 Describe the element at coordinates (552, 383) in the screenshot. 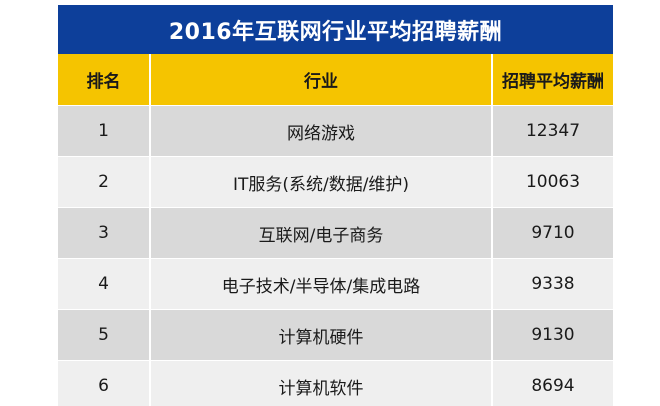

I see `salary-cell: 8694` at that location.